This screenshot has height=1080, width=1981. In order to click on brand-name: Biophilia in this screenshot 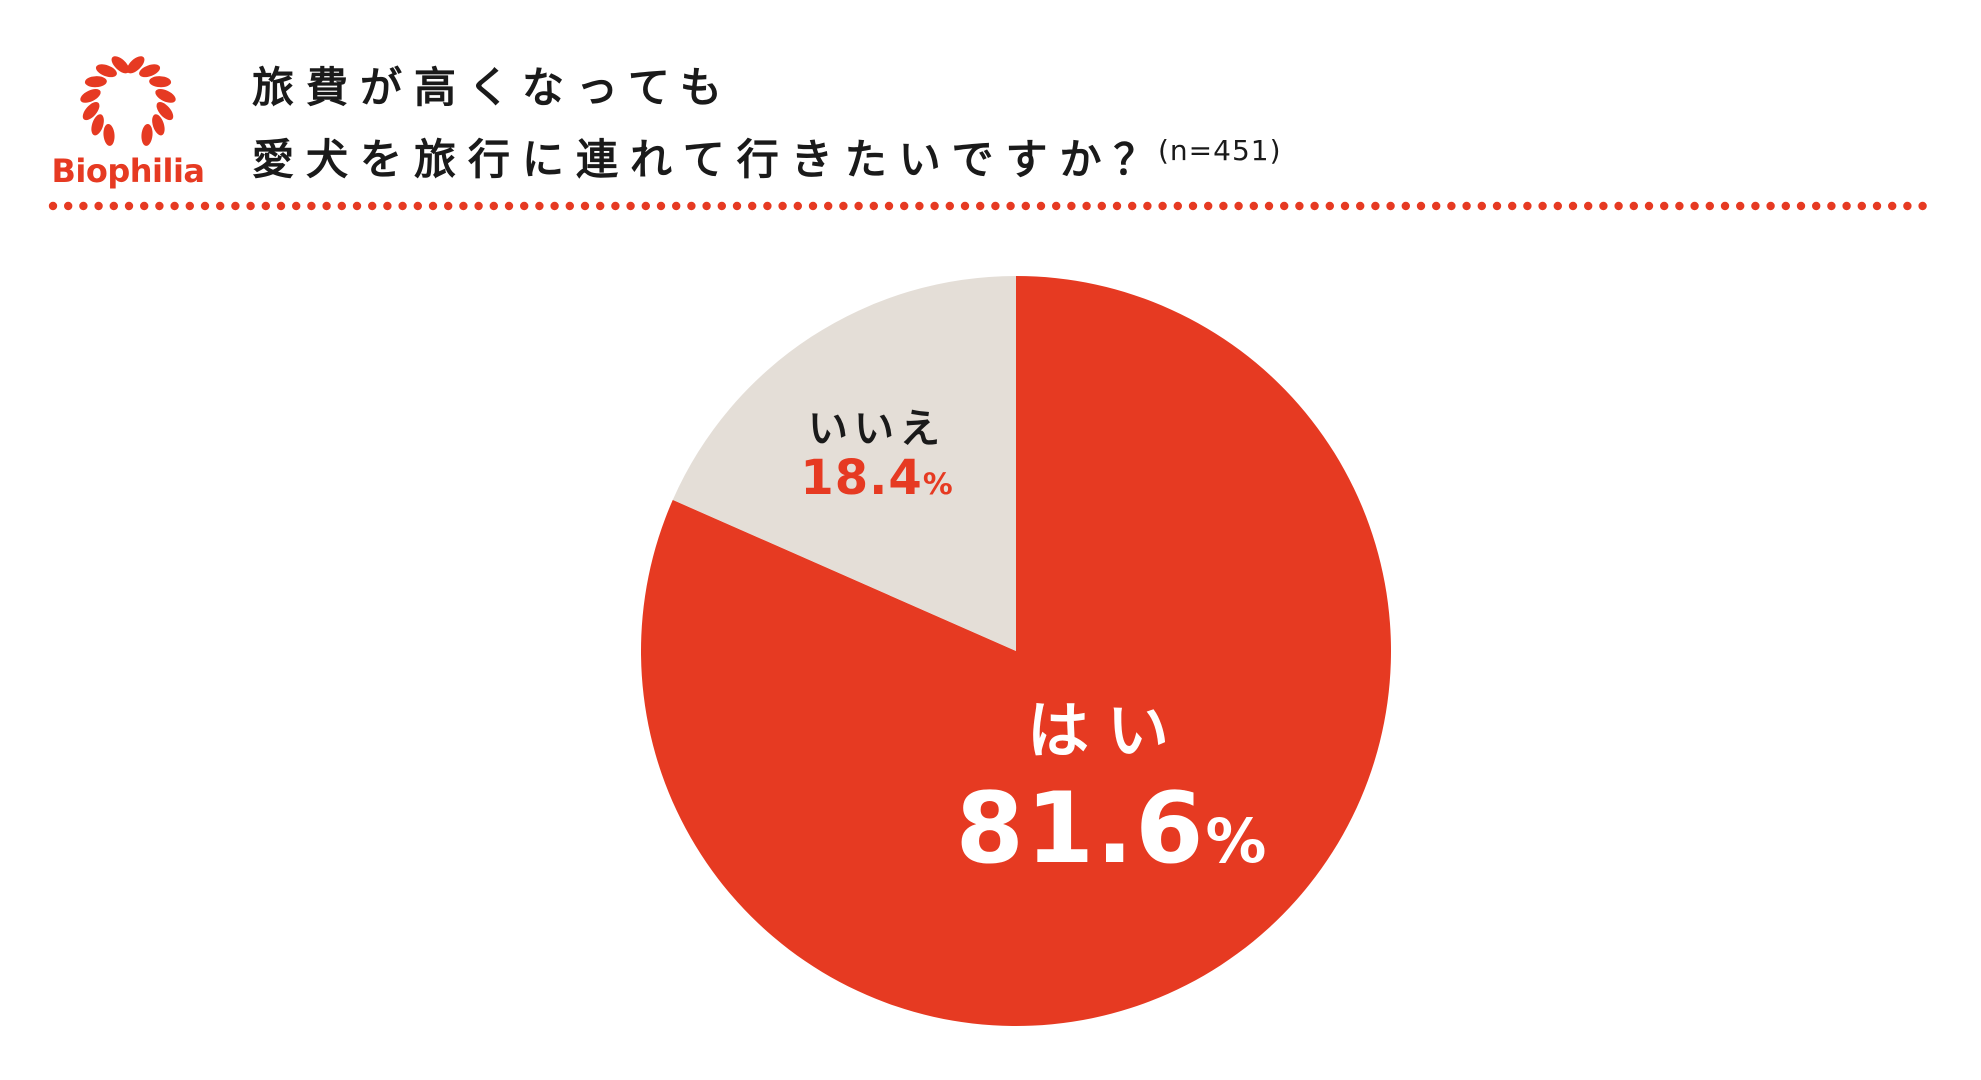, I will do `click(128, 171)`.